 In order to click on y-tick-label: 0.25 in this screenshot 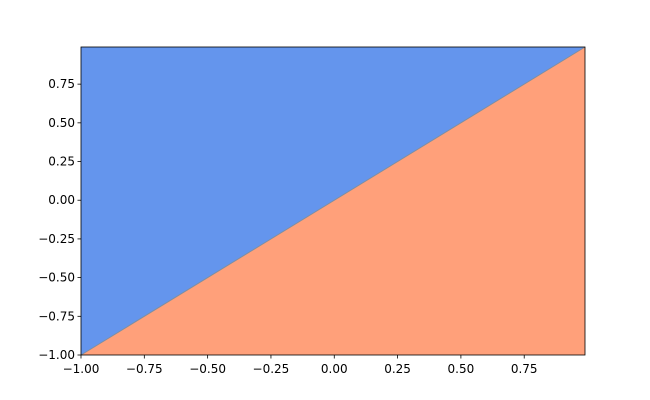, I will do `click(61, 162)`.